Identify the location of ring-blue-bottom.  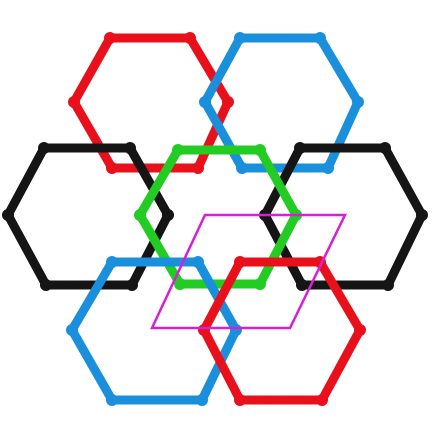
(154, 331).